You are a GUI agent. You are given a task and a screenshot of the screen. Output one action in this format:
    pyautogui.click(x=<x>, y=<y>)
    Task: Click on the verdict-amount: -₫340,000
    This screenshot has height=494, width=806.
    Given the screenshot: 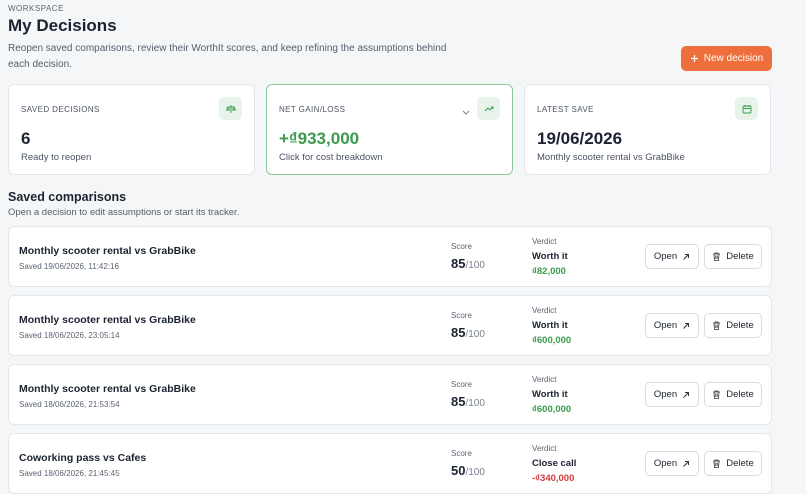 What is the action you would take?
    pyautogui.click(x=553, y=478)
    